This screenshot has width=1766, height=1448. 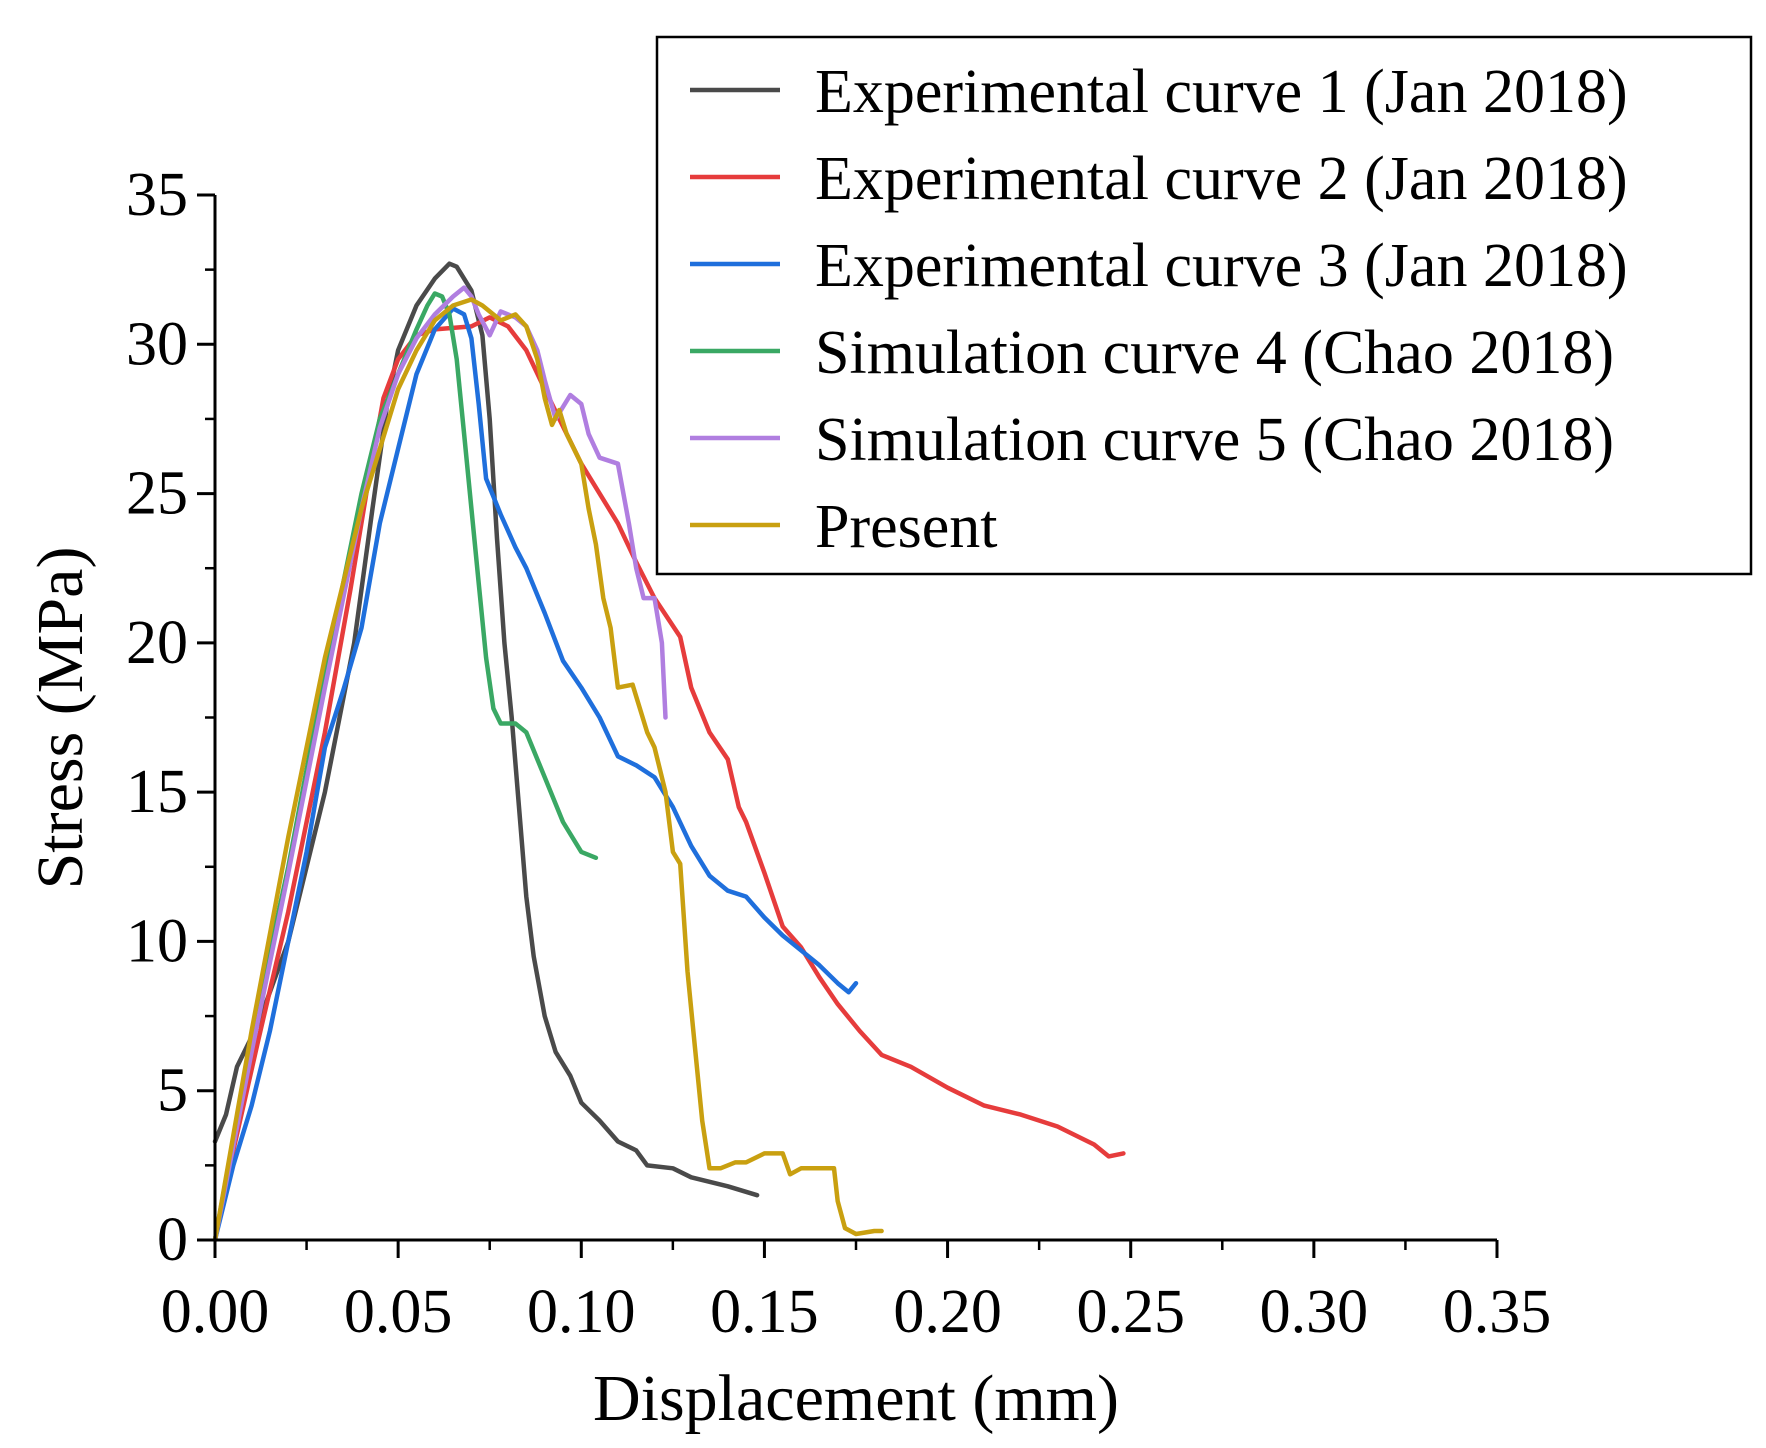 What do you see at coordinates (157, 941) in the screenshot?
I see `y-tick-label: 10` at bounding box center [157, 941].